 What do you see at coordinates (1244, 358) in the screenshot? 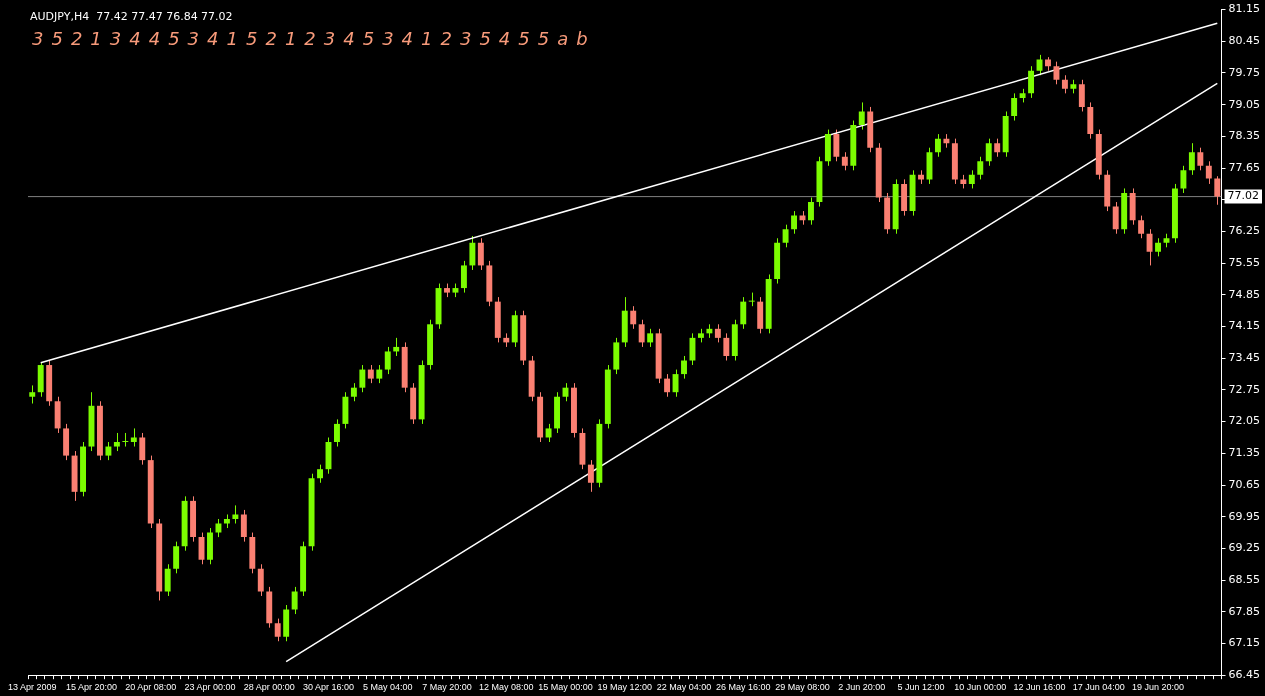
I see `y-tick-label: 73.45` at bounding box center [1244, 358].